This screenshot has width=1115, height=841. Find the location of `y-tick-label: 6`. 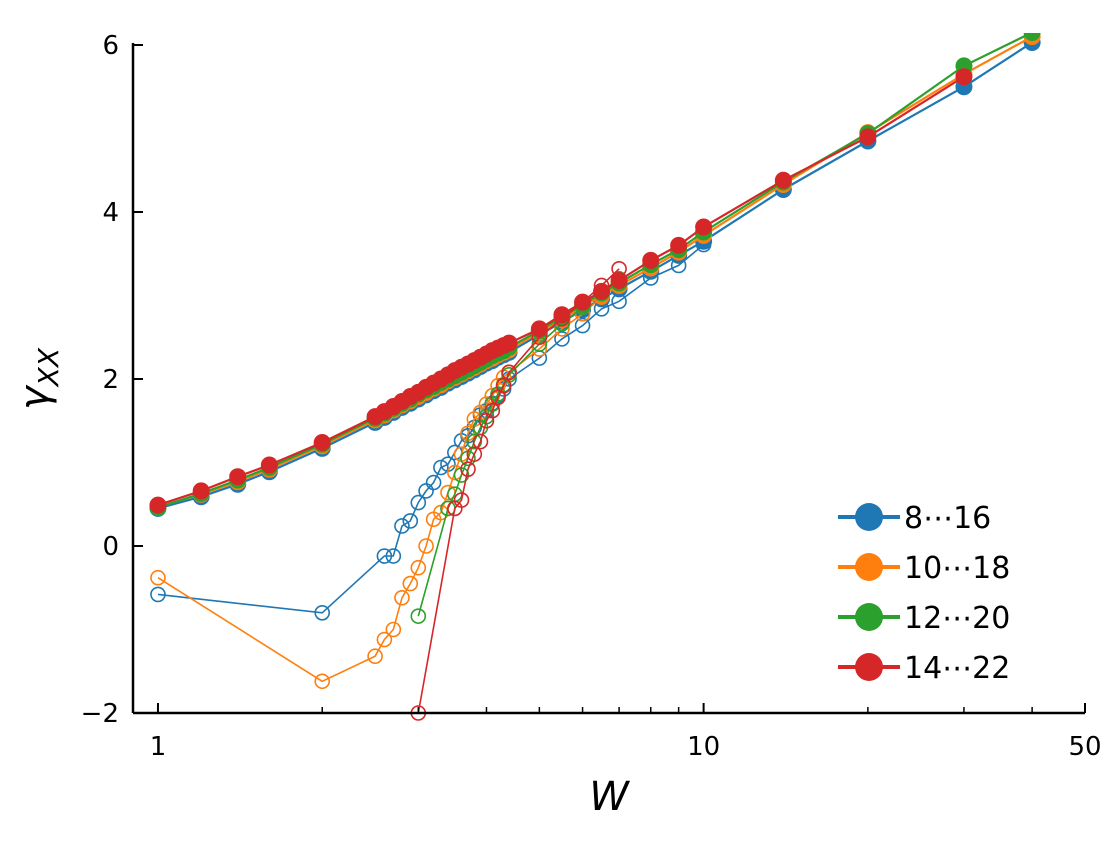

y-tick-label: 6 is located at coordinates (110, 46).